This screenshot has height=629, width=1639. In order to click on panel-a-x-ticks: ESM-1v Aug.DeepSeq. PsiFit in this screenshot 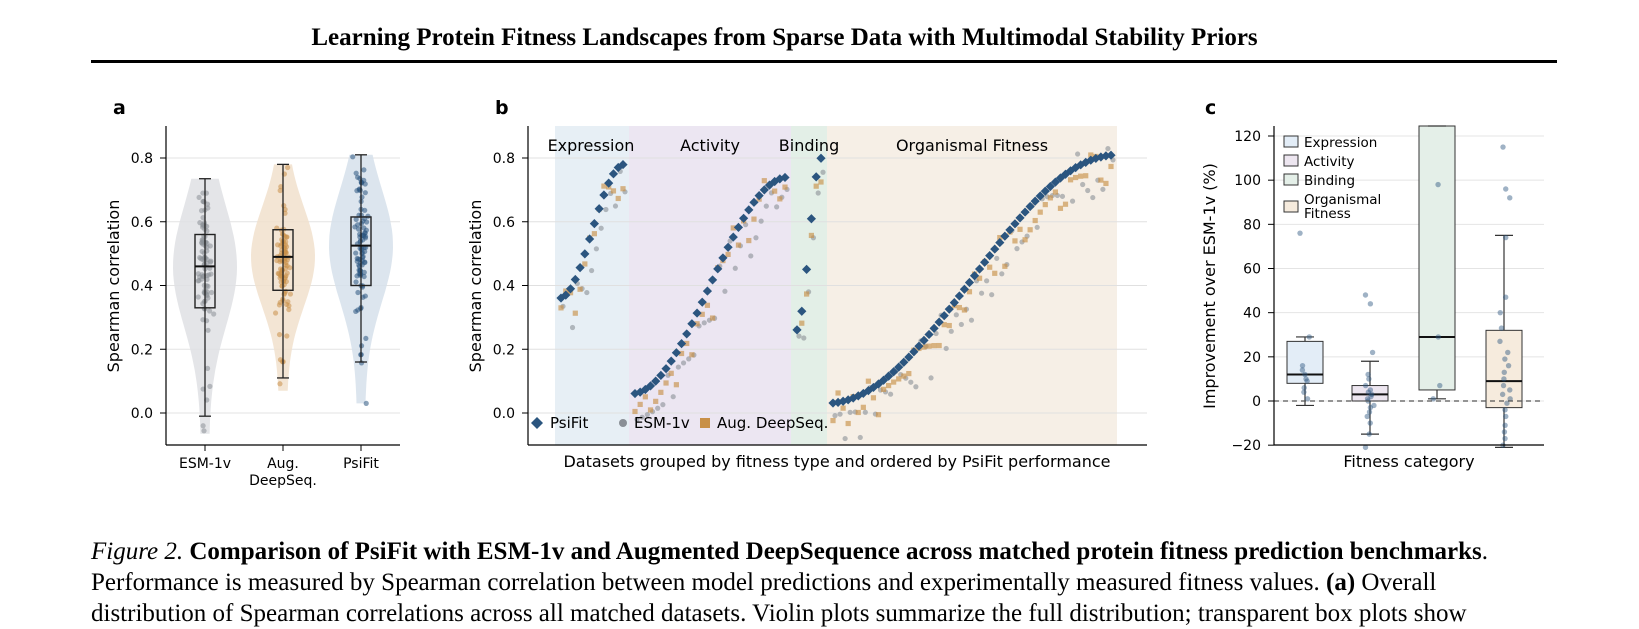, I will do `click(279, 467)`.